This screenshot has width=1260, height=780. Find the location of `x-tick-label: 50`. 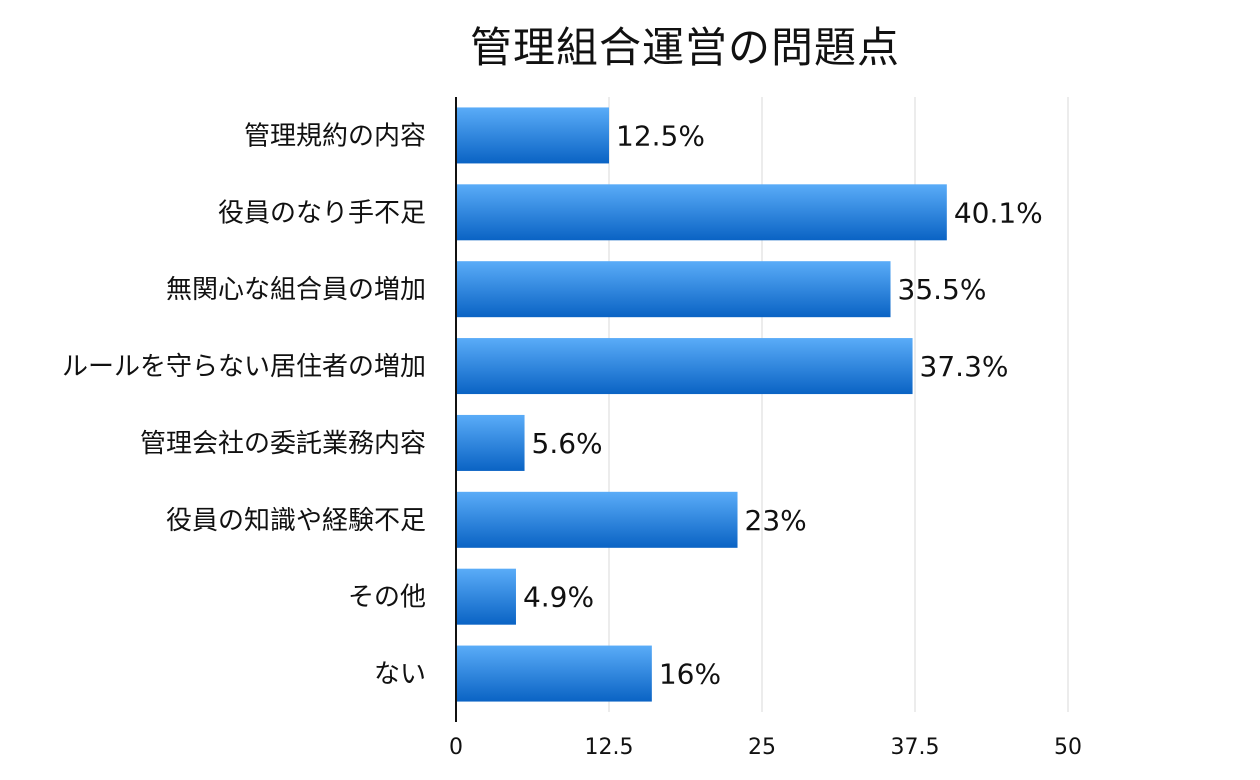

x-tick-label: 50 is located at coordinates (1068, 747).